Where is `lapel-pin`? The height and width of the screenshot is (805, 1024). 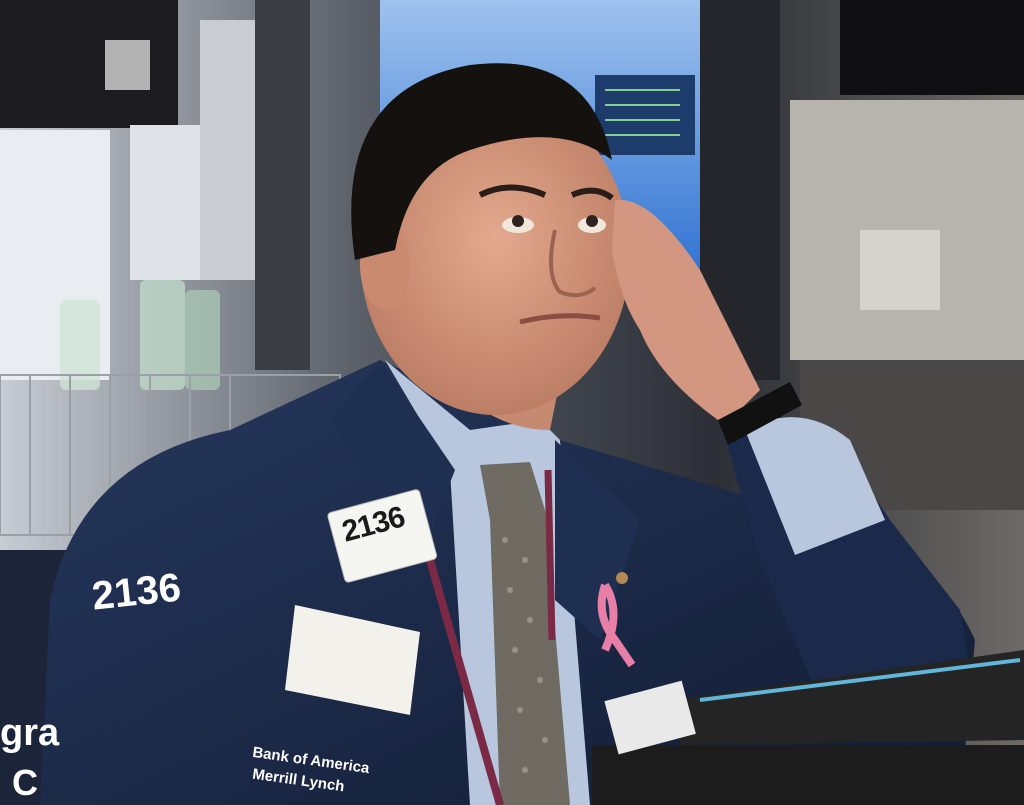
lapel-pin is located at coordinates (622, 578).